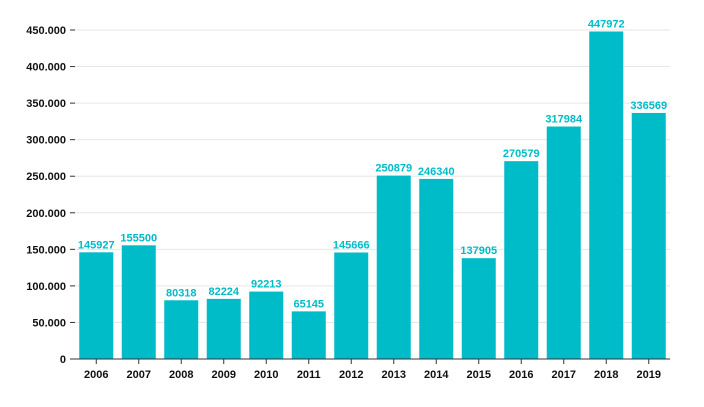 The image size is (704, 407). Describe the element at coordinates (309, 375) in the screenshot. I see `x-tick-label: 2011` at that location.